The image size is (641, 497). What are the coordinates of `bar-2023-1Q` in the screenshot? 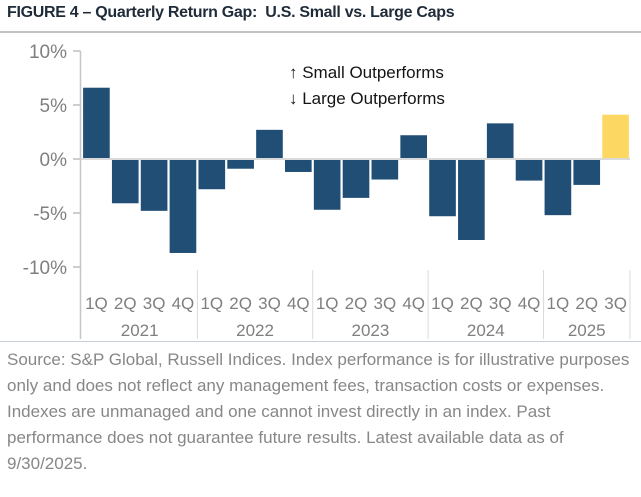 It's located at (327, 184).